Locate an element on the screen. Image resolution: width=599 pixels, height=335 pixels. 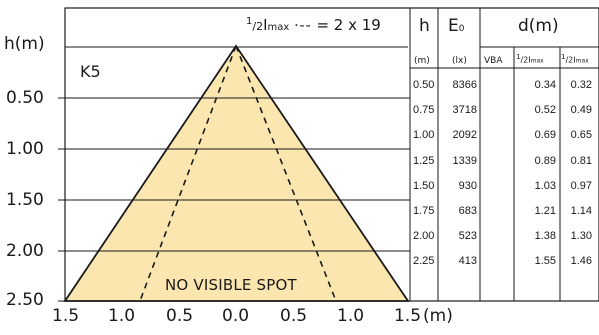
table-col-d-header: d(m) is located at coordinates (538, 26).